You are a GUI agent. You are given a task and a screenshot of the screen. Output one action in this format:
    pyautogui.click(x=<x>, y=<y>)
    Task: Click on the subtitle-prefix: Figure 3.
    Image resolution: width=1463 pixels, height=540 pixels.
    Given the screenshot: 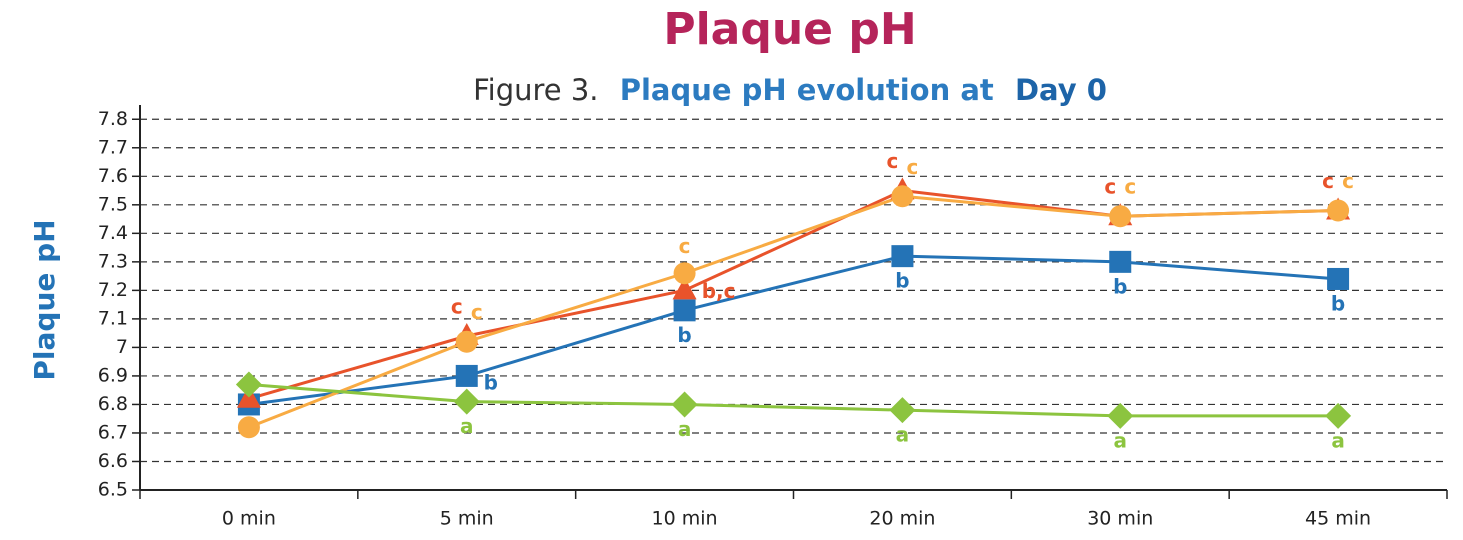 What is the action you would take?
    pyautogui.click(x=535, y=90)
    